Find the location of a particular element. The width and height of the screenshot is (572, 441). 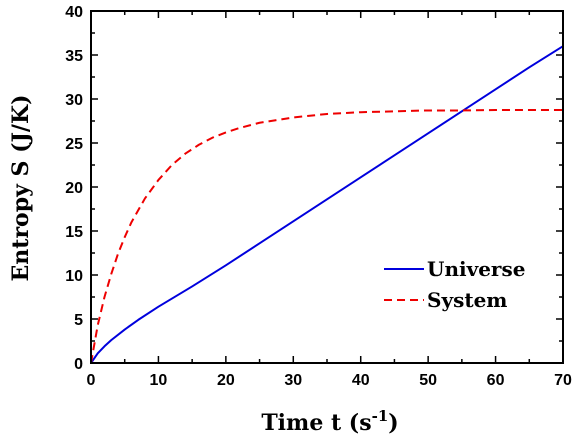

x-tick-label: 40 is located at coordinates (361, 380).